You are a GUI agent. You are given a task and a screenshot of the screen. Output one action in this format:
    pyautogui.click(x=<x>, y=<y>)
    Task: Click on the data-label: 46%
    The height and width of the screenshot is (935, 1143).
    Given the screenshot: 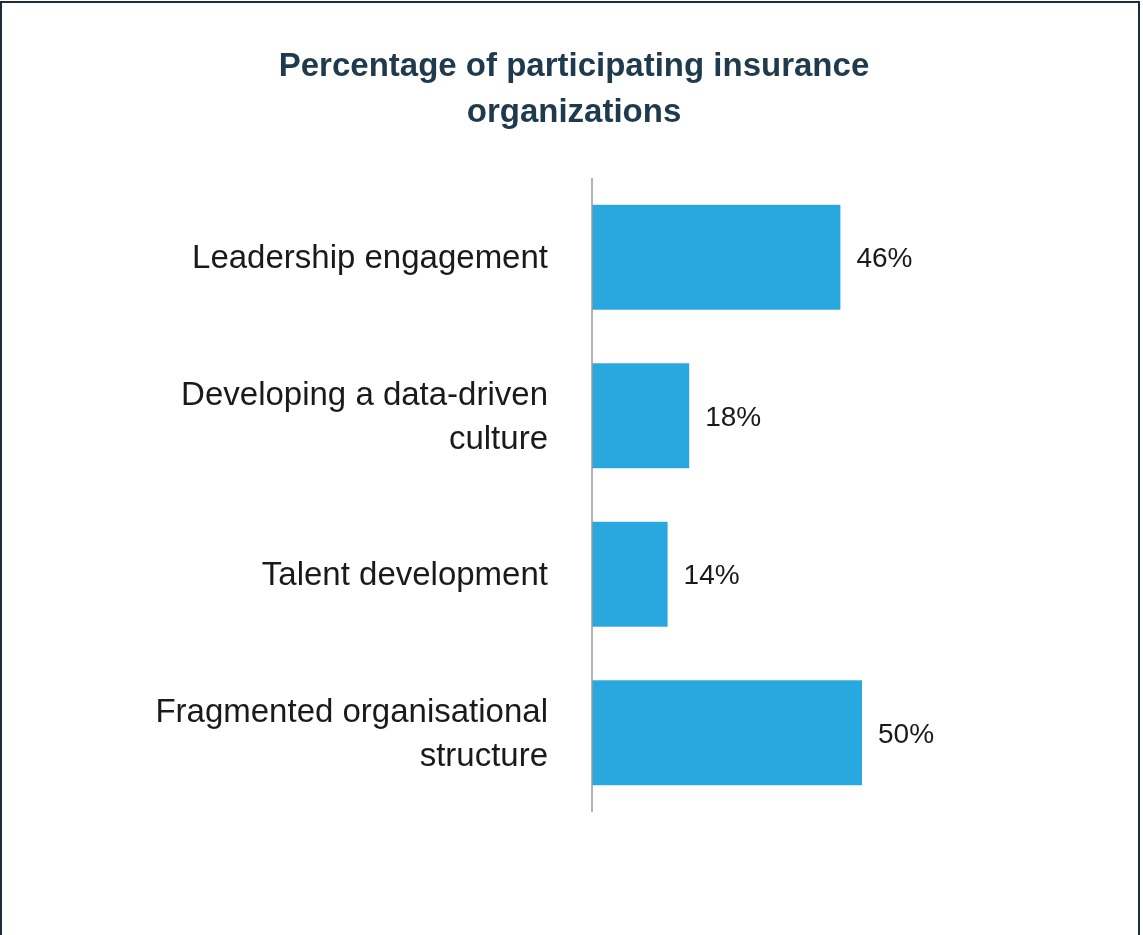 What is the action you would take?
    pyautogui.click(x=884, y=258)
    